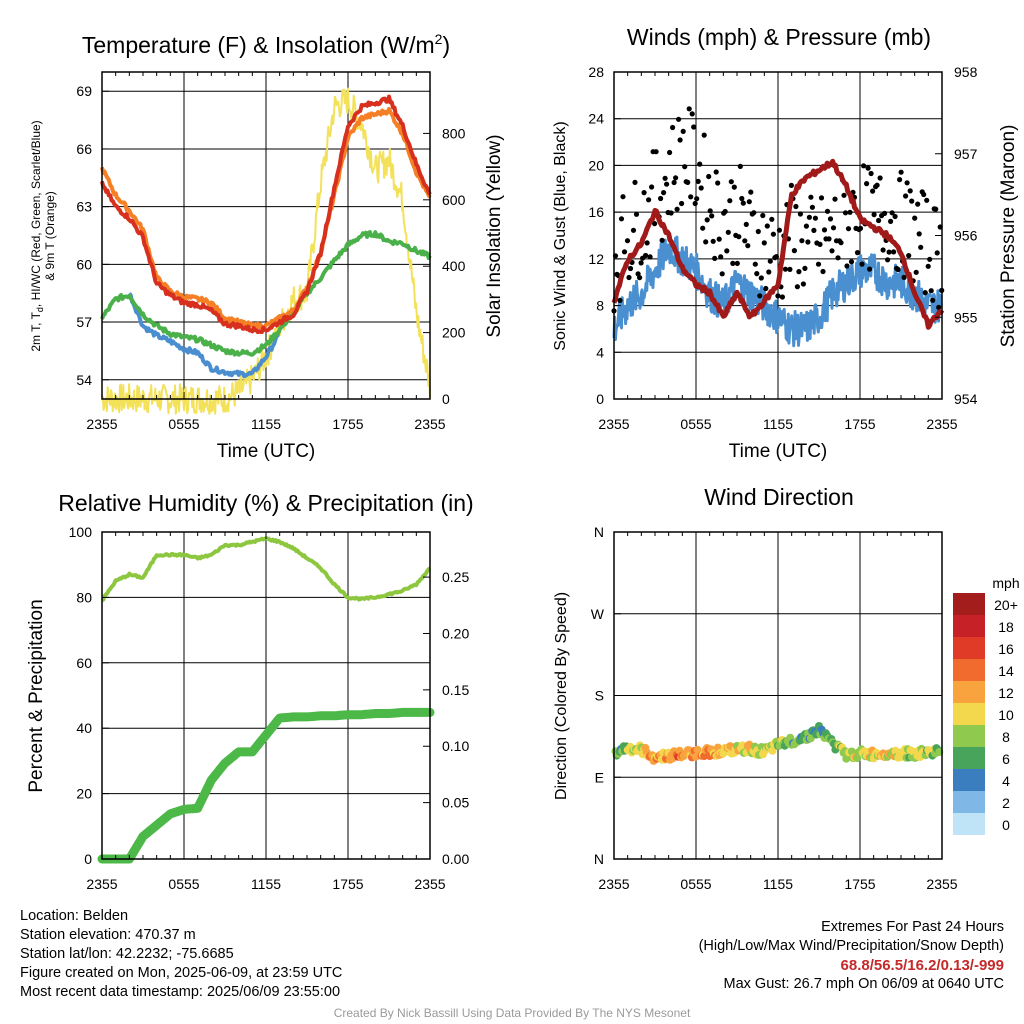 Image resolution: width=1024 pixels, height=1024 pixels. I want to click on humidity-ylabel: Percent & Precipitation, so click(36, 695).